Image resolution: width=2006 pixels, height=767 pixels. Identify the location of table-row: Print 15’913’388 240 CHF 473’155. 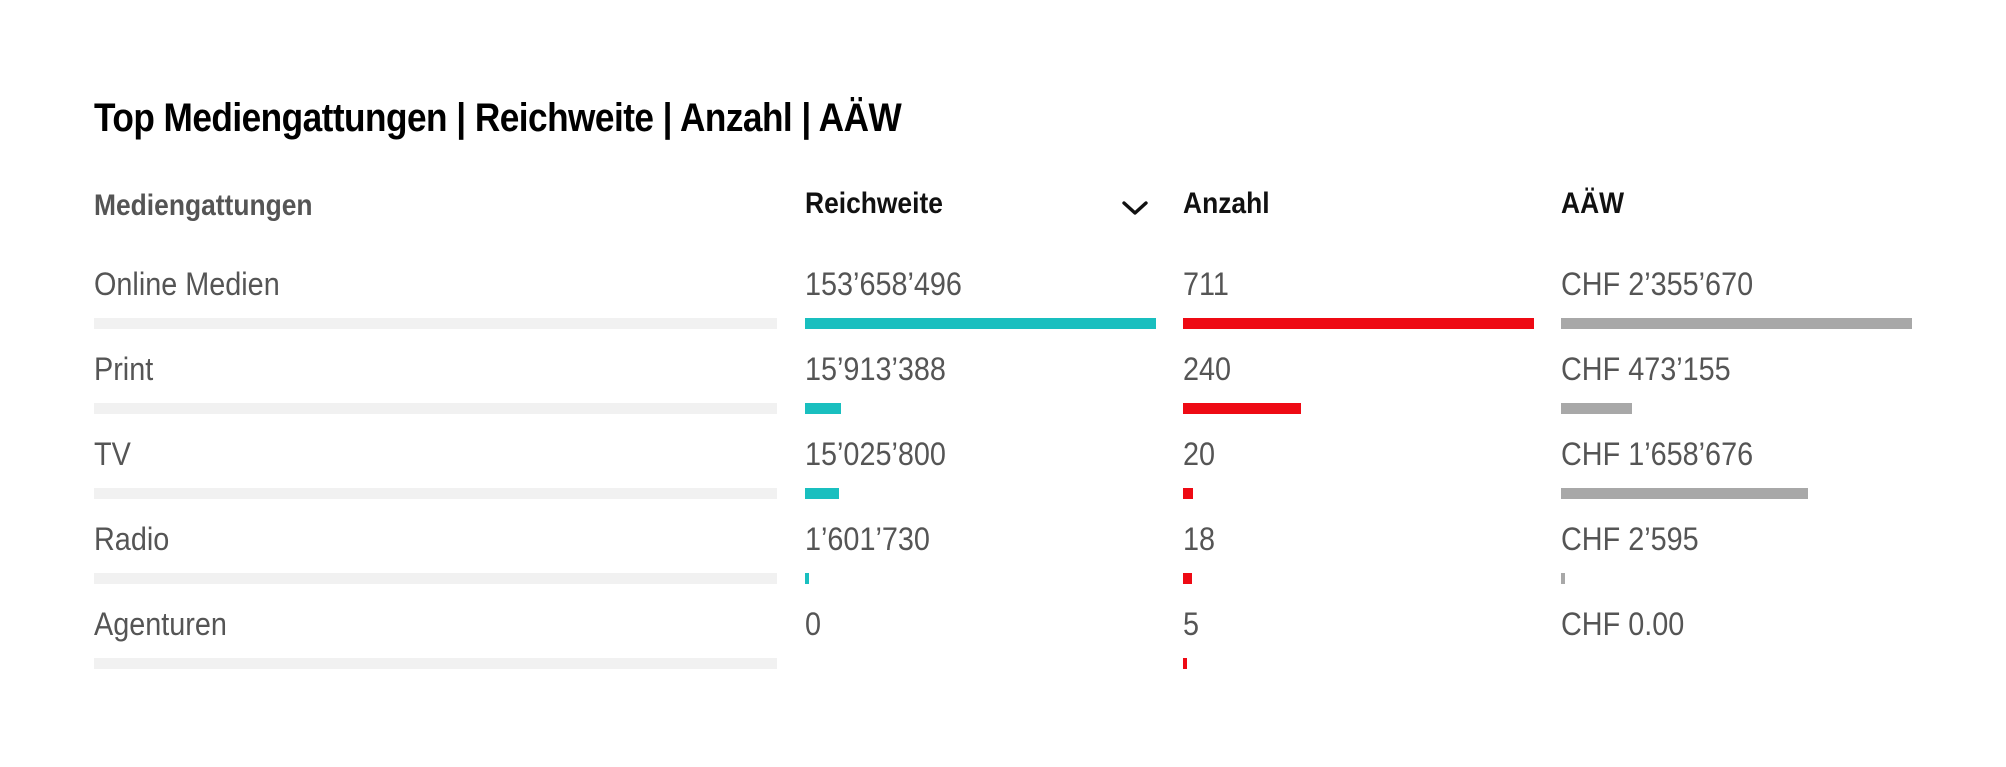
(1004, 389).